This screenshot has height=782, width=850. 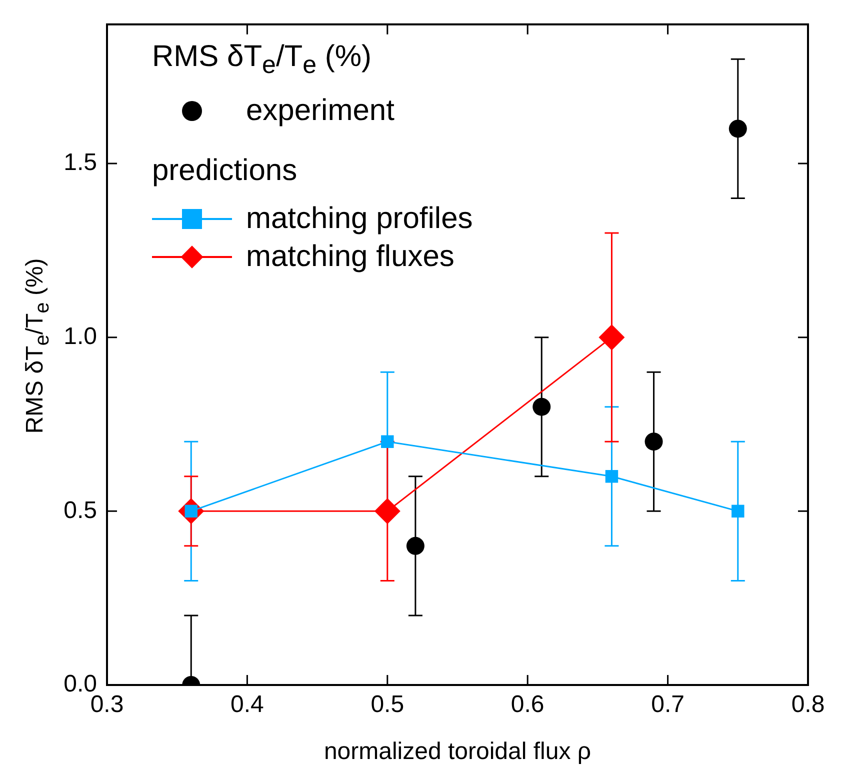 I want to click on legend-title: RMS δT$_{e}$/T$_{e}$ (%), so click(x=262, y=60).